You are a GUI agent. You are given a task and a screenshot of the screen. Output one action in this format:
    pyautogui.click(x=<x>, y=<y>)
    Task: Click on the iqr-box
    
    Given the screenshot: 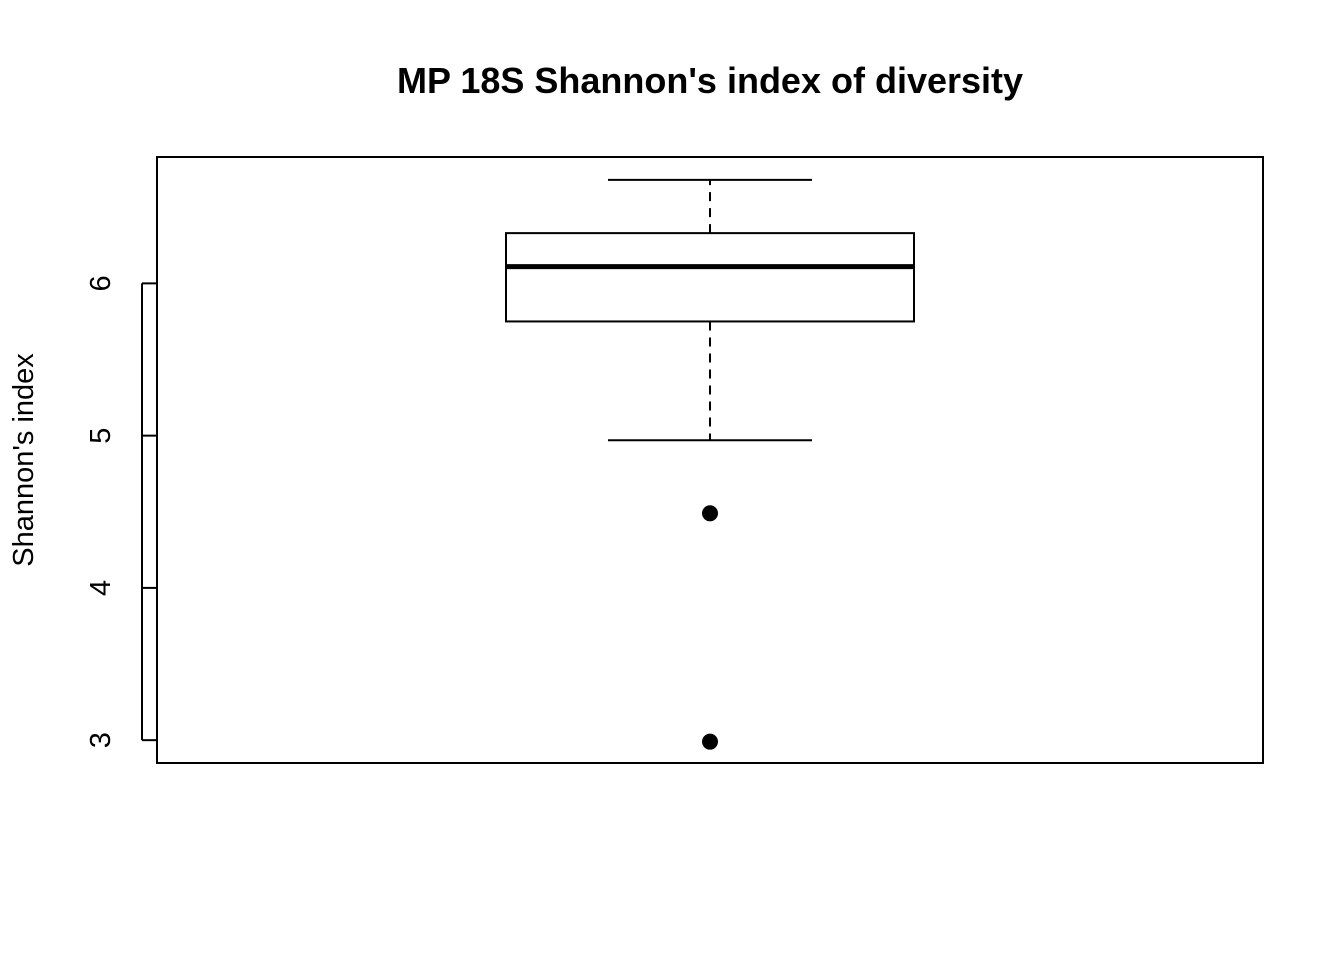 What is the action you would take?
    pyautogui.click(x=710, y=277)
    